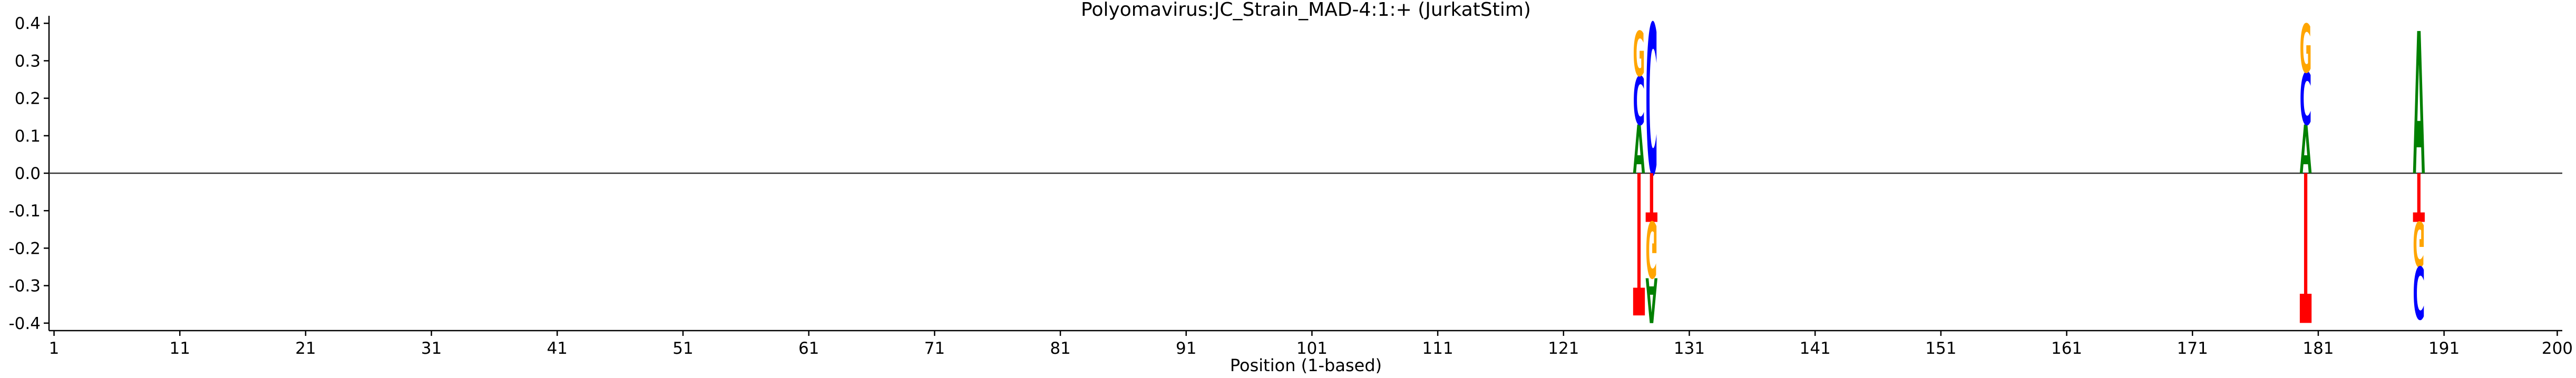 The width and height of the screenshot is (2576, 378). Describe the element at coordinates (557, 349) in the screenshot. I see `x-tick-label: 41` at that location.